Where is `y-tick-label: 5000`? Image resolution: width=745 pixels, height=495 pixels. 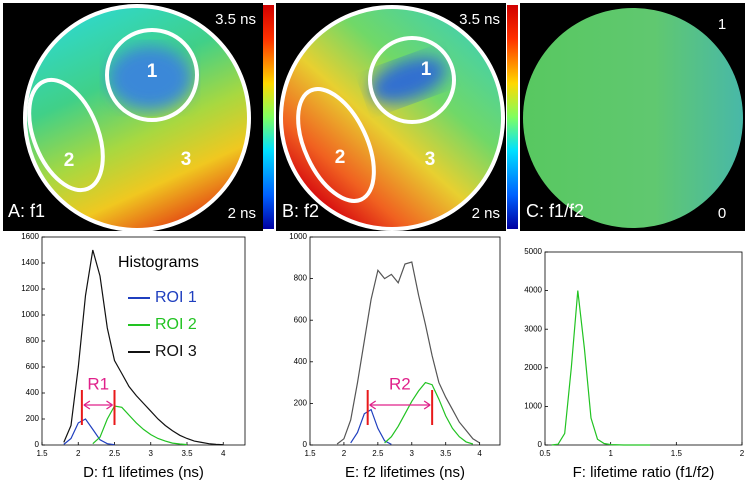
y-tick-label: 5000 is located at coordinates (533, 251).